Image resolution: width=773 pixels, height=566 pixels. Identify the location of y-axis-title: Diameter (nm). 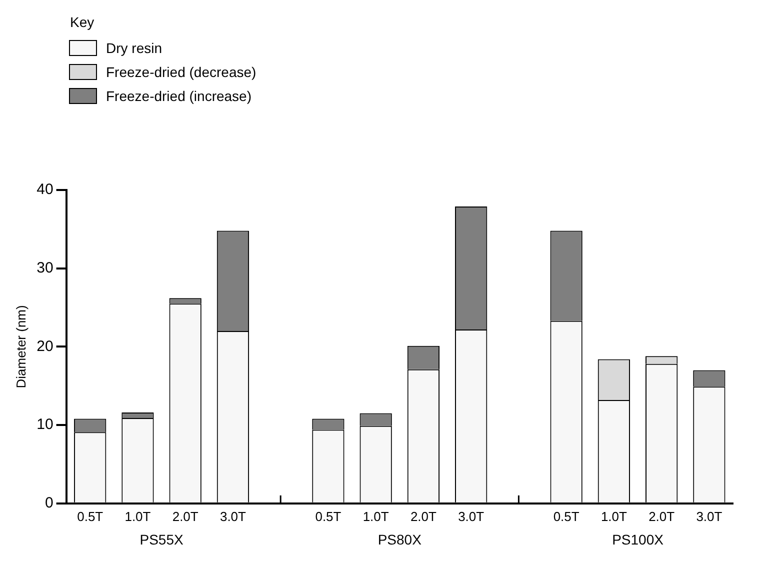
(20, 346).